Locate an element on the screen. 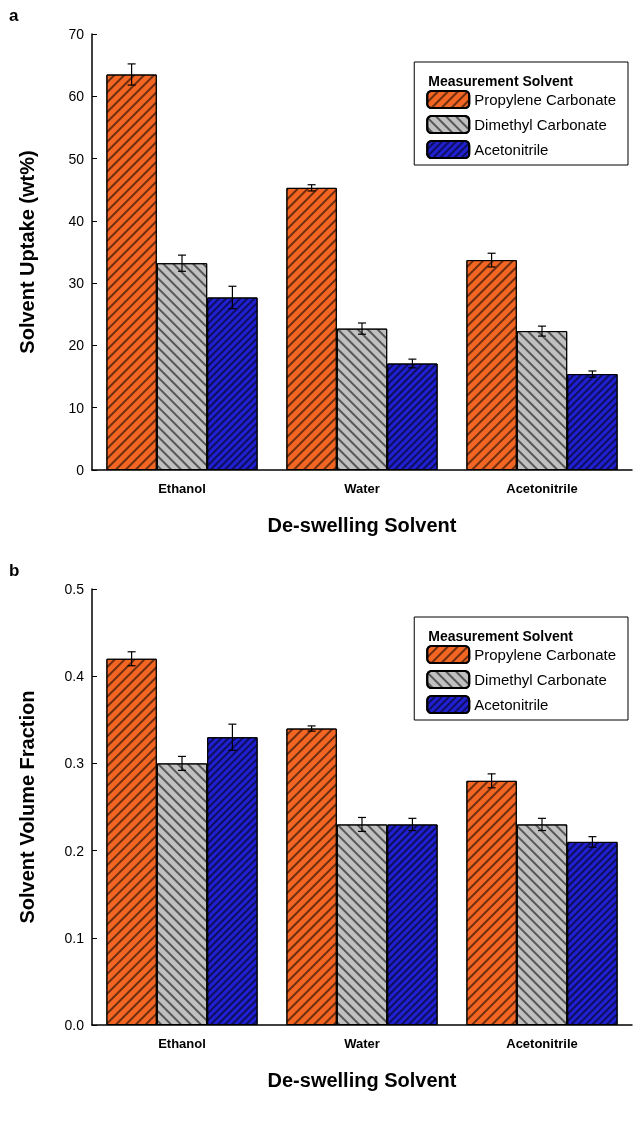 This screenshot has height=1122, width=640. y-axis-title: Solvent Volume Fraction is located at coordinates (27, 807).